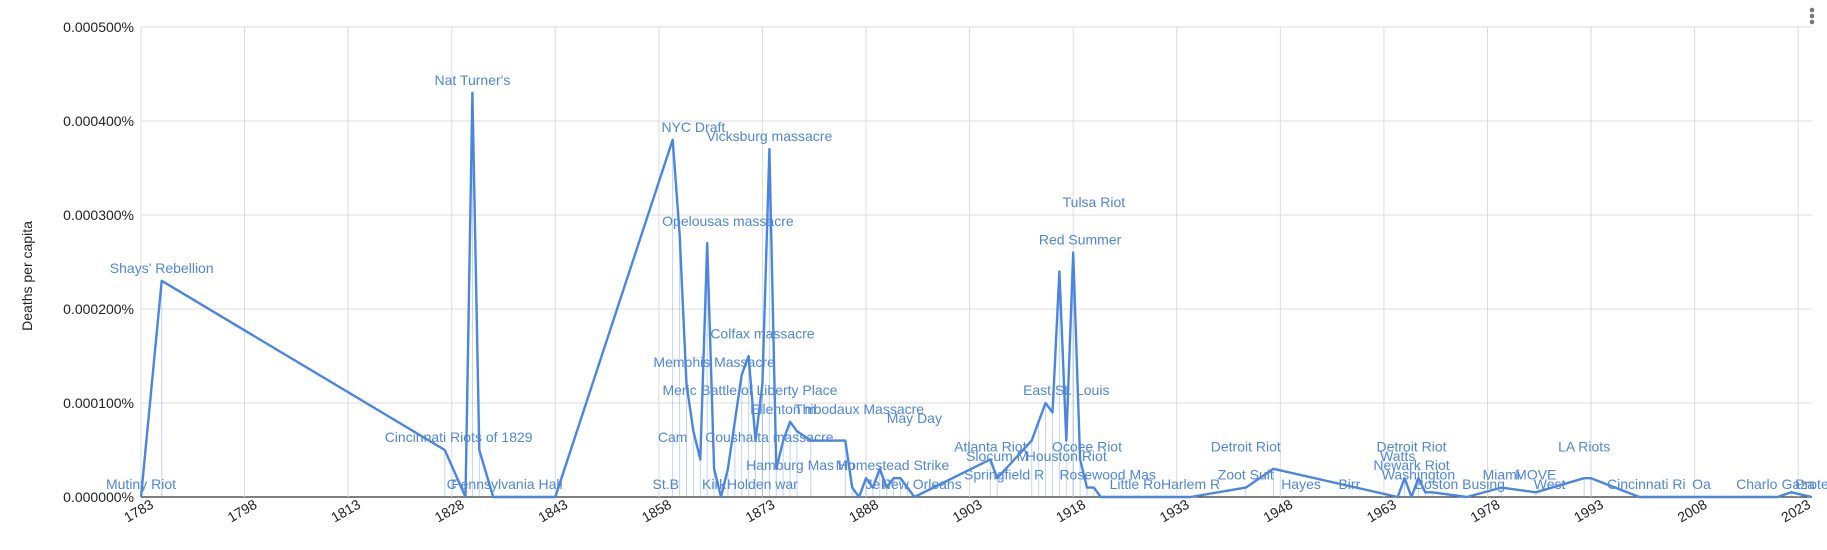 The height and width of the screenshot is (550, 1827). Describe the element at coordinates (1811, 484) in the screenshot. I see `annotation-label: Prote` at that location.